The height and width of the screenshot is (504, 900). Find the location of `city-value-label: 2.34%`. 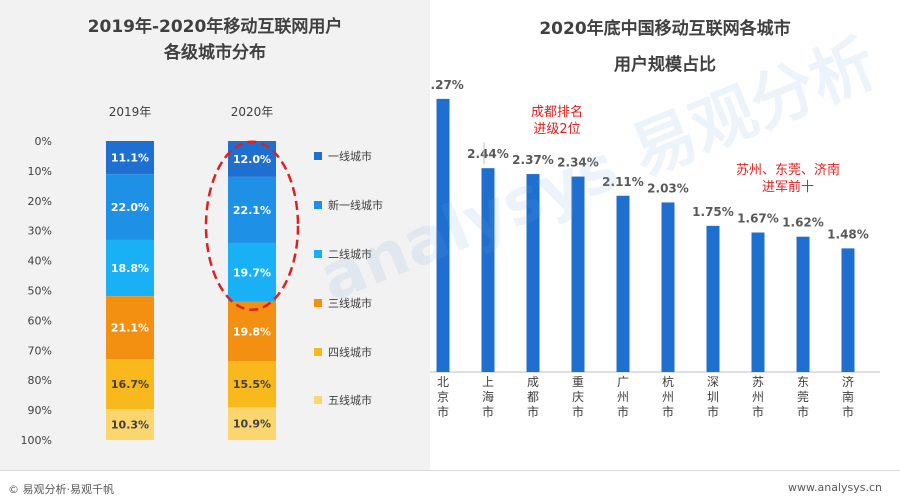

city-value-label: 2.34% is located at coordinates (578, 163).